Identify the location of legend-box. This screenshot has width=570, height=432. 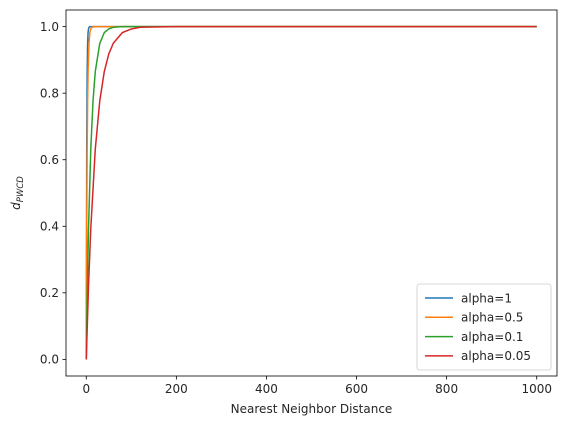
(484, 327).